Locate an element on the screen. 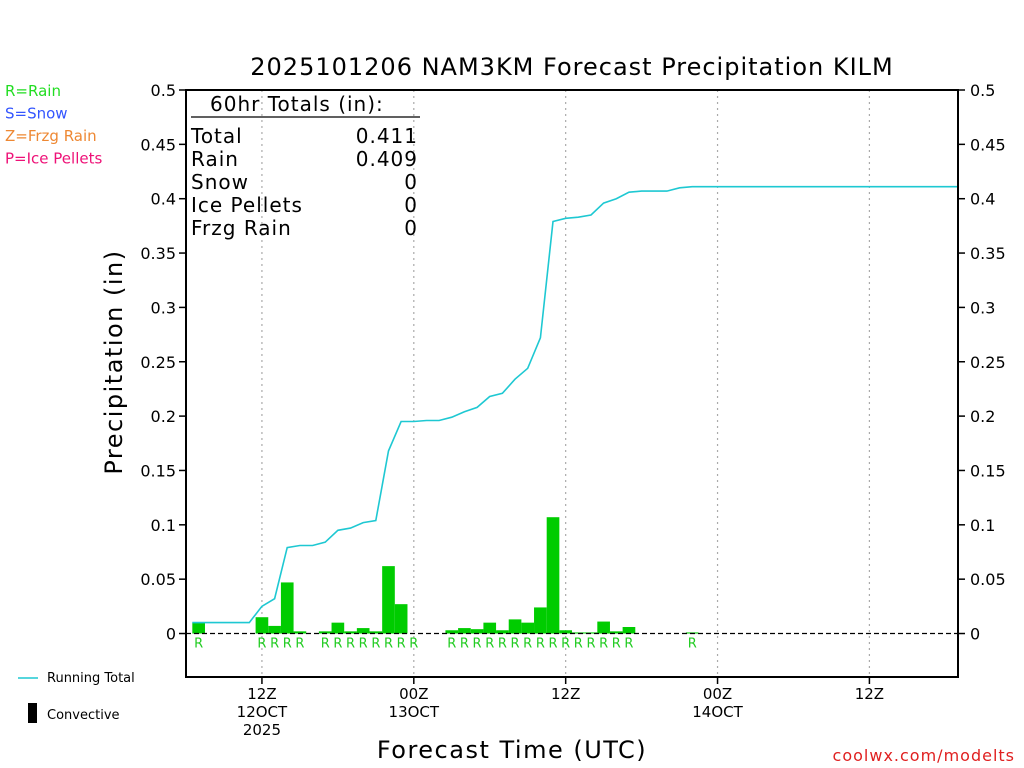  x-axis-label: Forecast Time (UTC) is located at coordinates (512, 750).